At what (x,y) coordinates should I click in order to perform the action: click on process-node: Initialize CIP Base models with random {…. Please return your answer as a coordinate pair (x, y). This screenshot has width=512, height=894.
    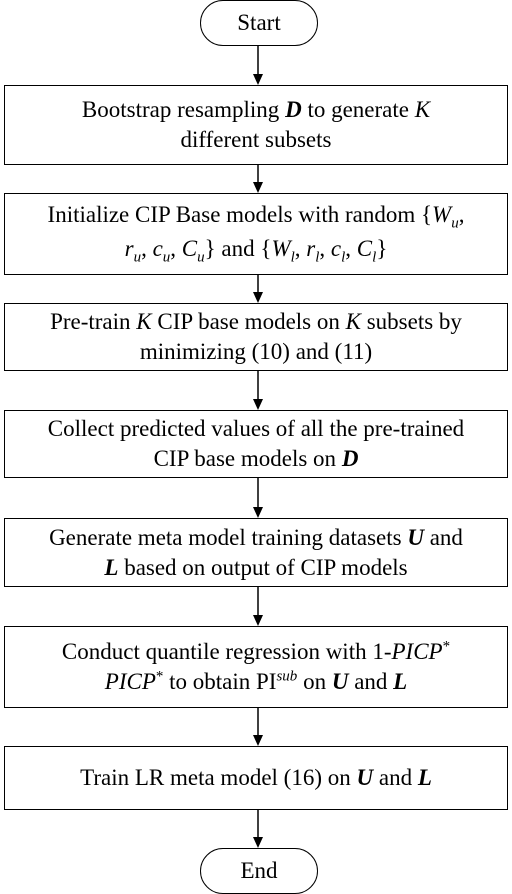
    Looking at the image, I should click on (256, 234).